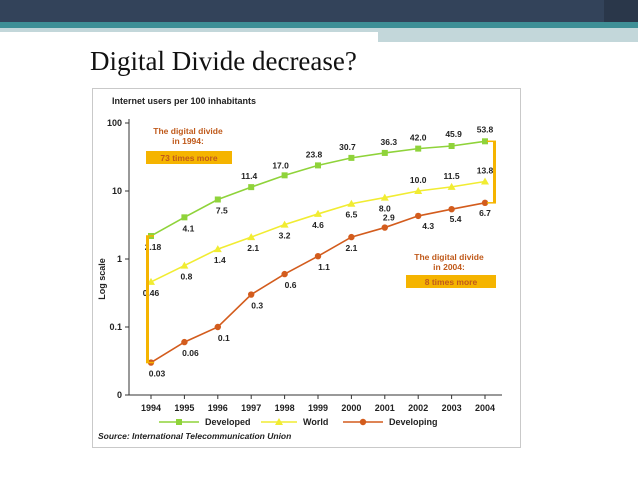 The height and width of the screenshot is (478, 638). I want to click on legend-item-developing: Developing, so click(390, 422).